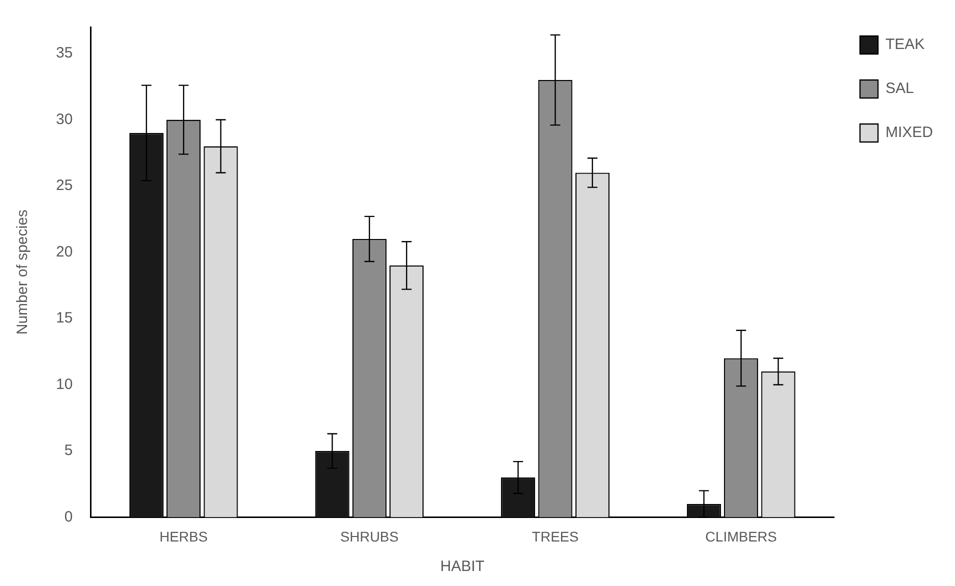 The height and width of the screenshot is (586, 955). What do you see at coordinates (555, 536) in the screenshot?
I see `x-tick-label: TREES` at bounding box center [555, 536].